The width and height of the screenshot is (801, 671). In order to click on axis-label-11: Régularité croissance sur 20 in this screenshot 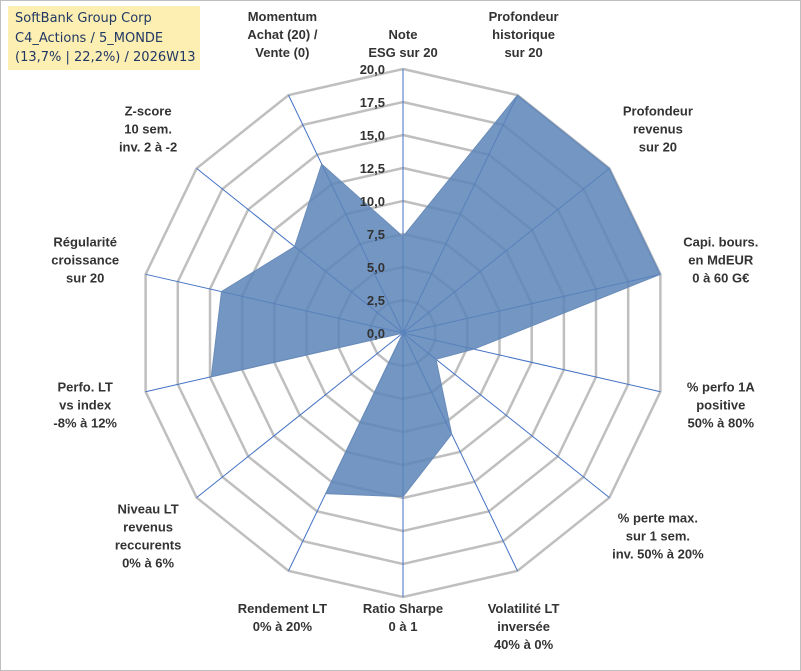, I will do `click(85, 260)`.